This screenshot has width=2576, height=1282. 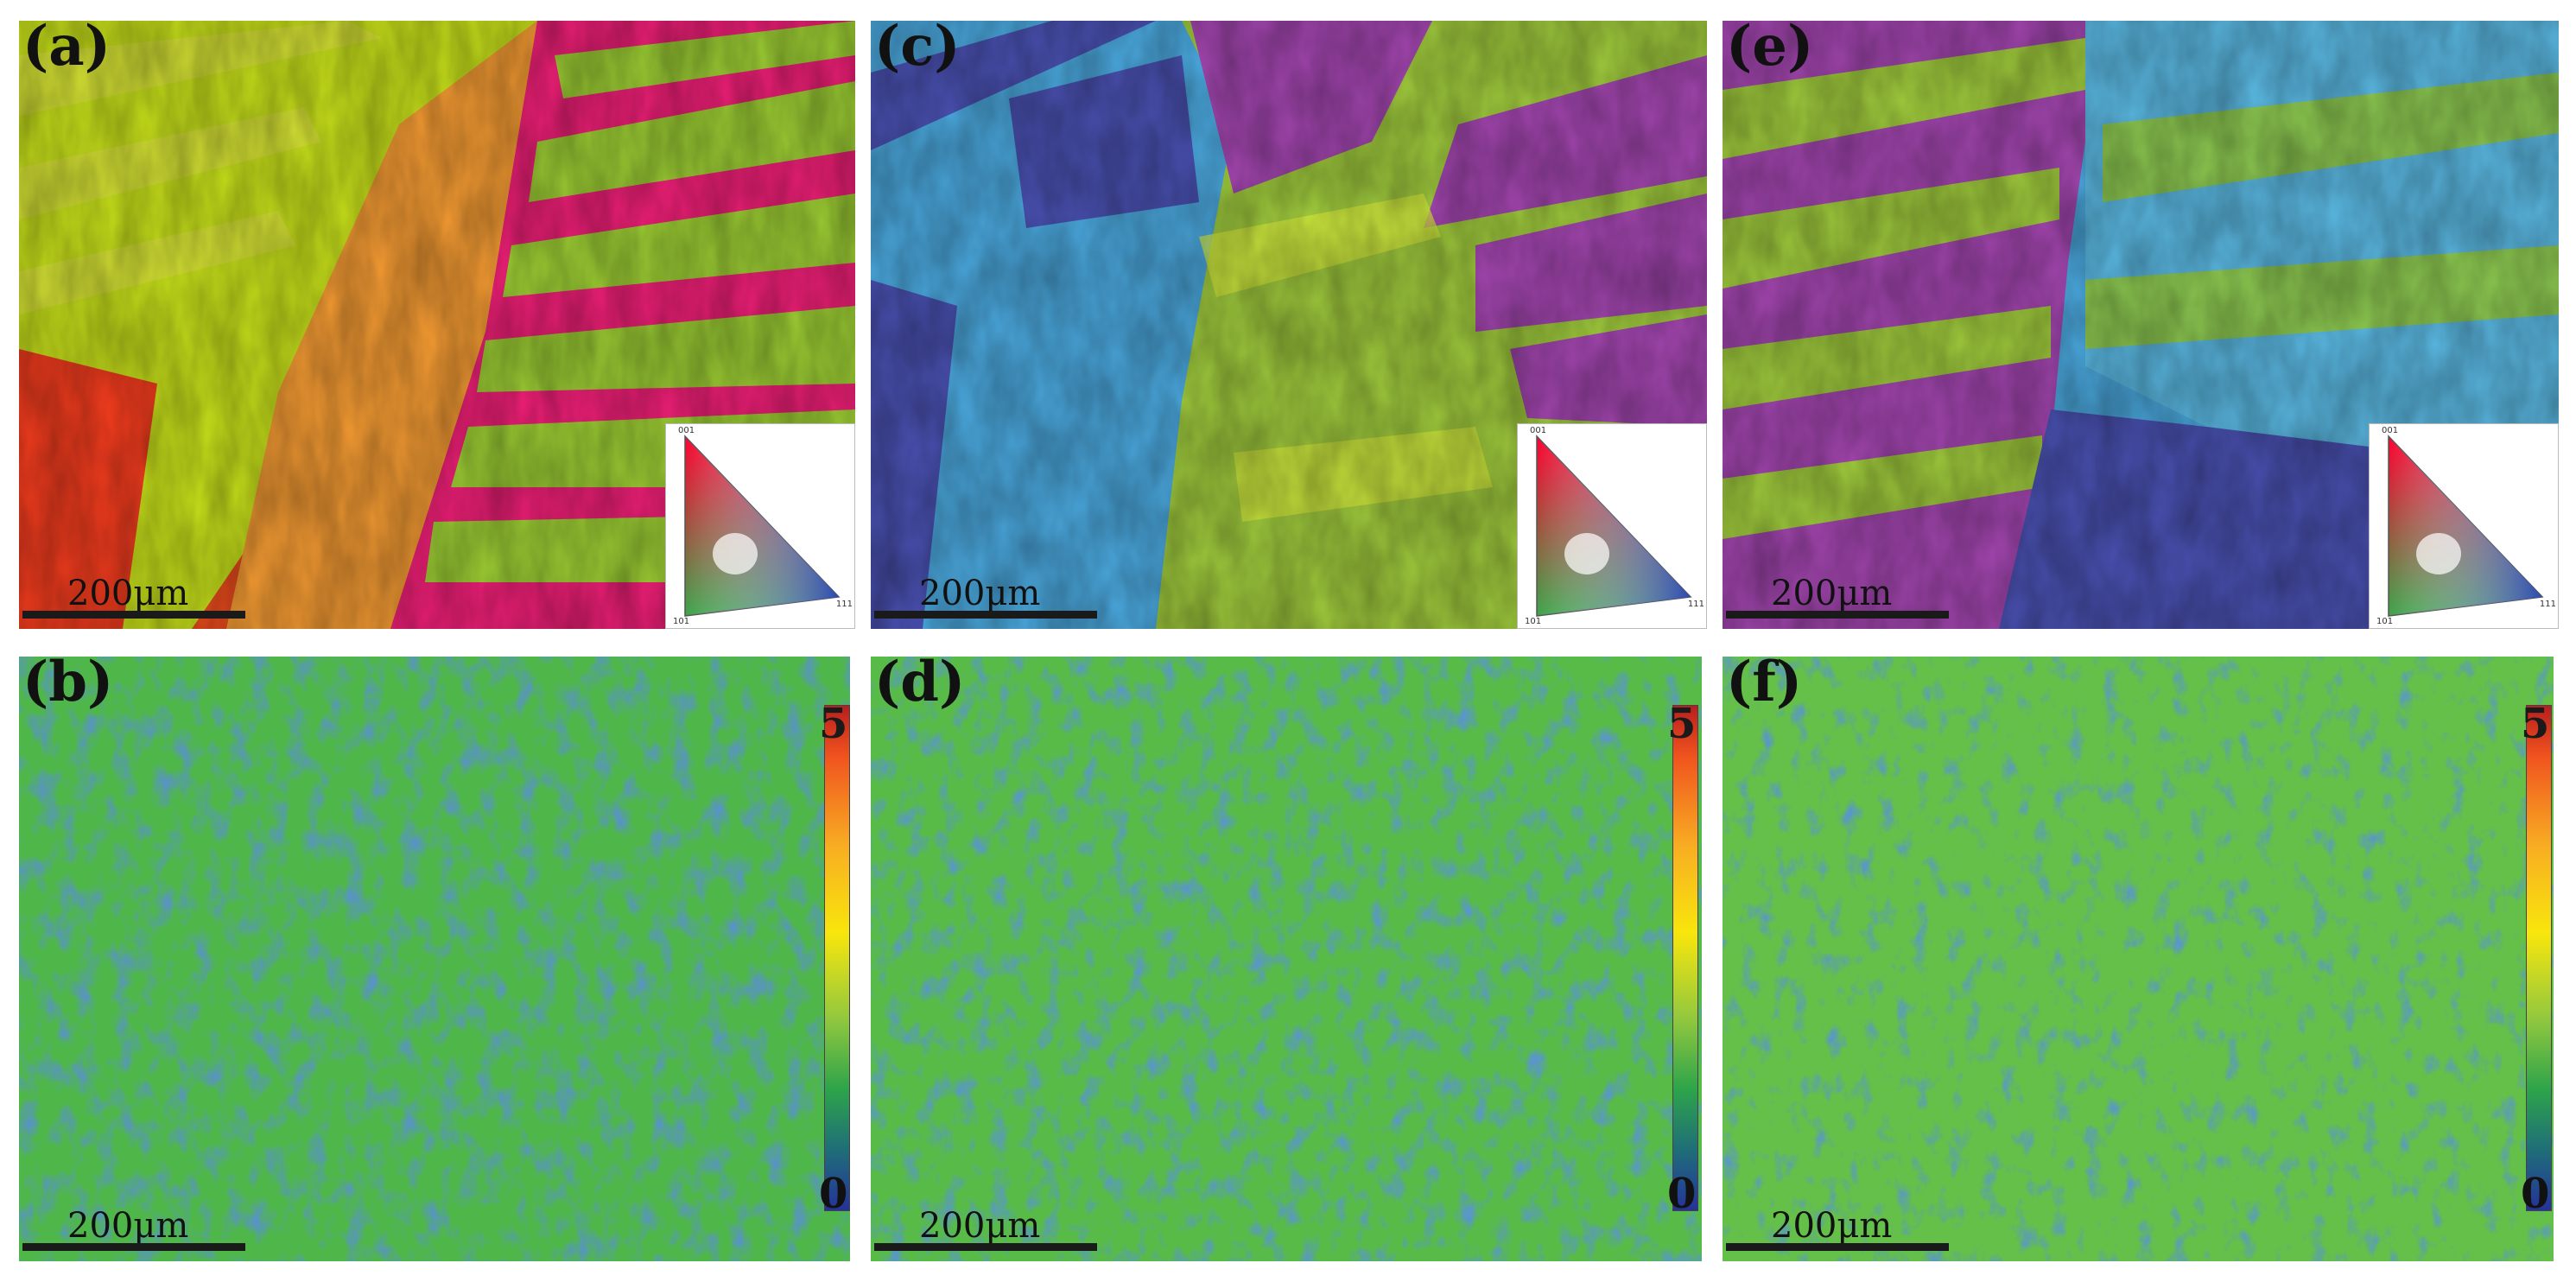 I want to click on panel-label: (e), so click(x=1770, y=50).